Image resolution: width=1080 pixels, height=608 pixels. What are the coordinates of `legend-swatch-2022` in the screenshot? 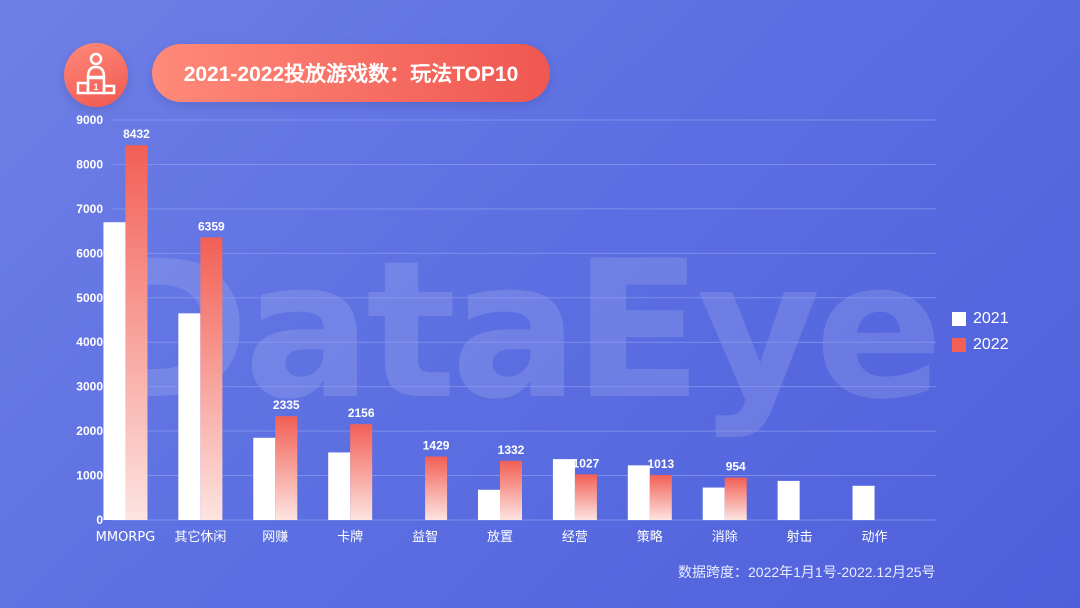 It's located at (959, 345).